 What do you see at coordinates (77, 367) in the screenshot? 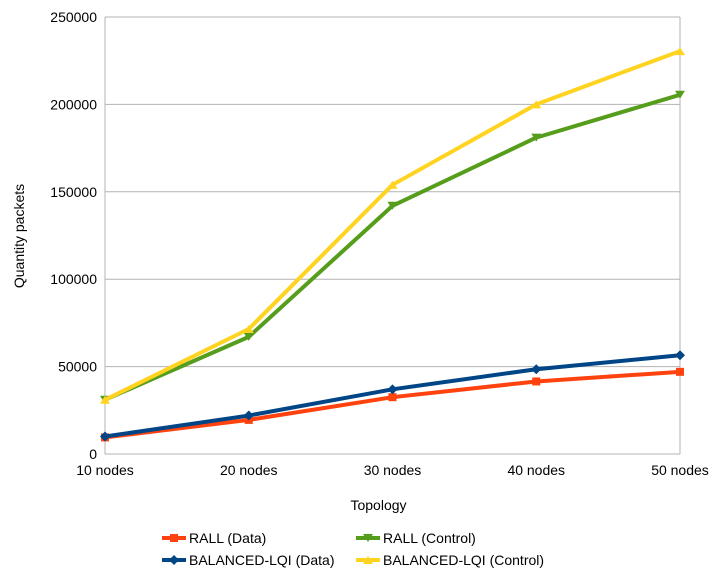
I see `y-tick-label: 50000` at bounding box center [77, 367].